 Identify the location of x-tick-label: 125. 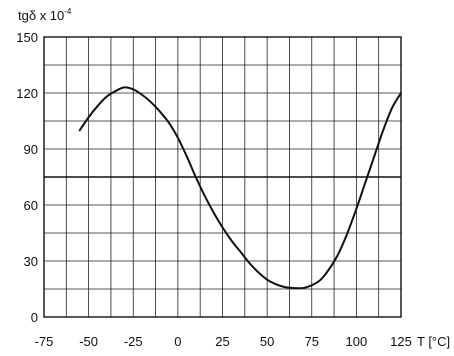
(401, 341).